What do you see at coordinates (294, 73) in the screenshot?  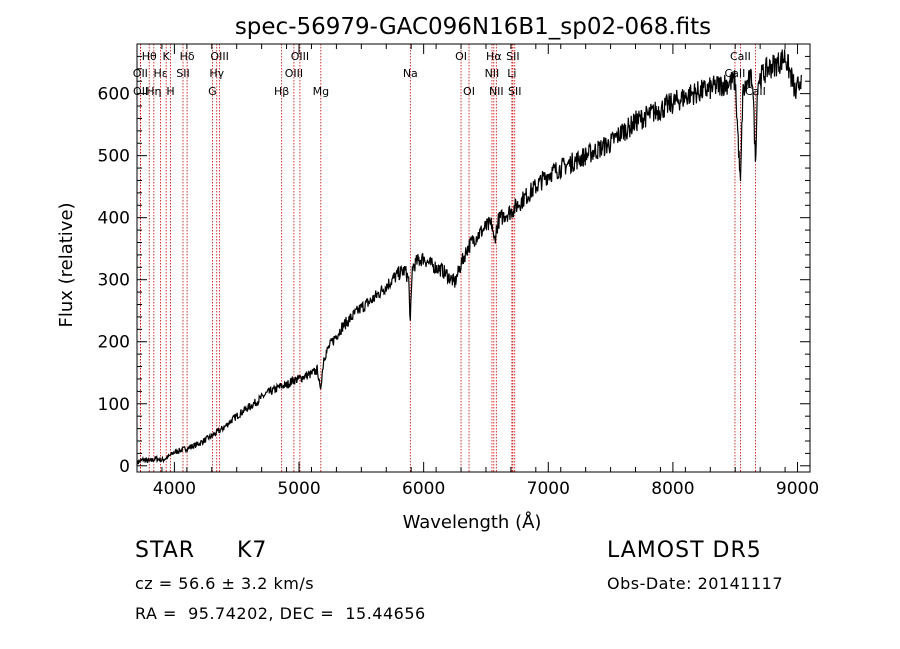 I see `line-label-13: OIII` at bounding box center [294, 73].